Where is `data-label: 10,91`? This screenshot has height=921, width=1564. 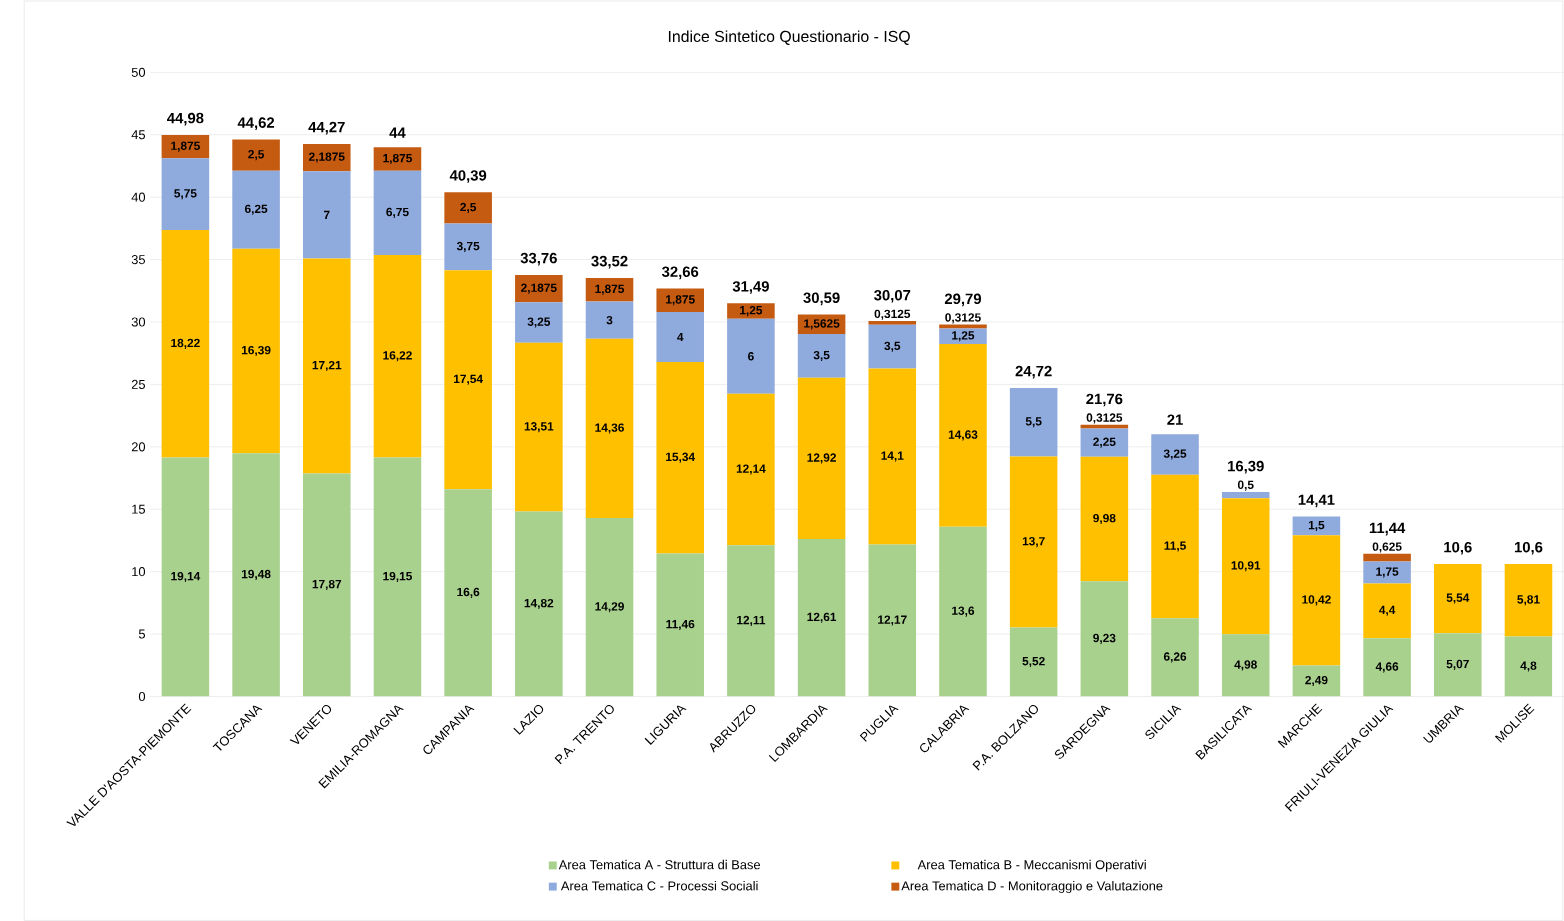 data-label: 10,91 is located at coordinates (1246, 566).